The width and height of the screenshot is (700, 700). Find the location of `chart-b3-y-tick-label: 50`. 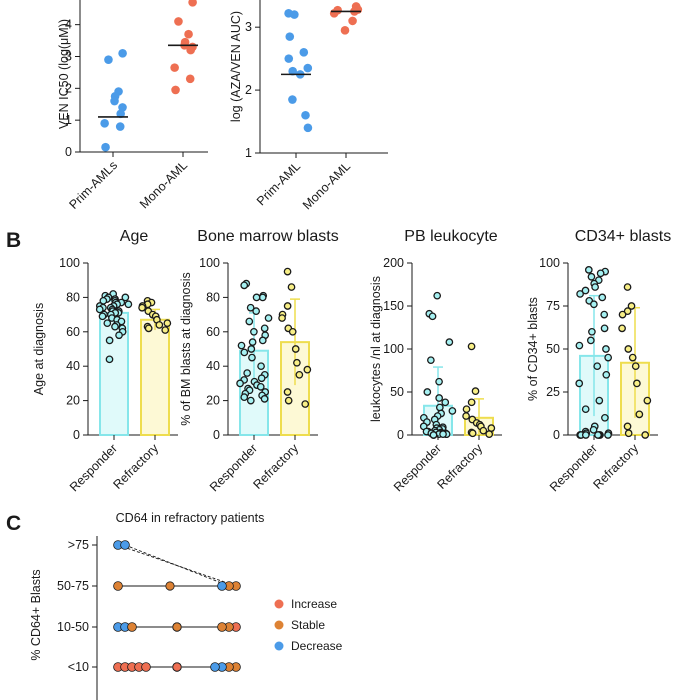

chart-b3-y-tick-label: 50 is located at coordinates (397, 392).